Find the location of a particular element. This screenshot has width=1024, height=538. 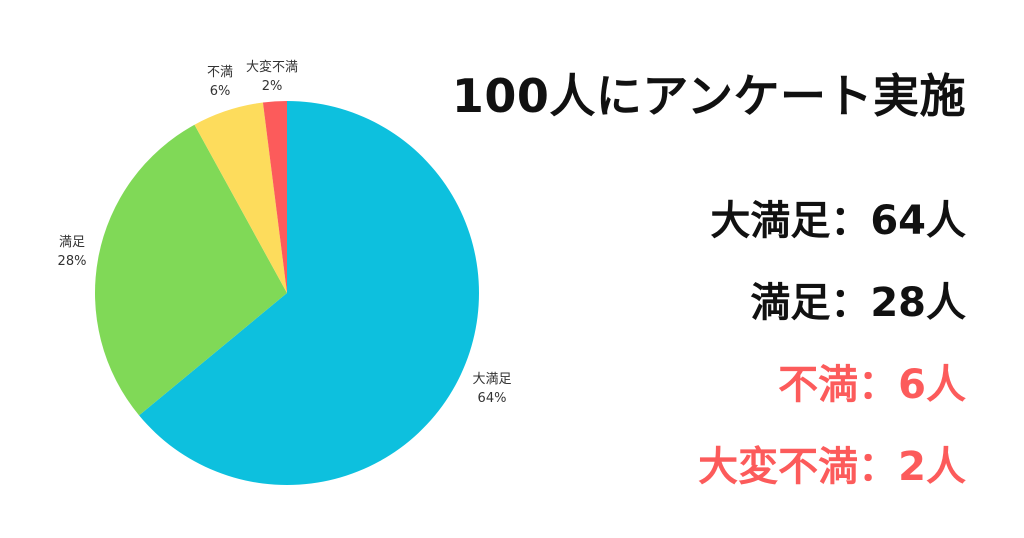

slice-label-3: 大変不満 is located at coordinates (272, 67).